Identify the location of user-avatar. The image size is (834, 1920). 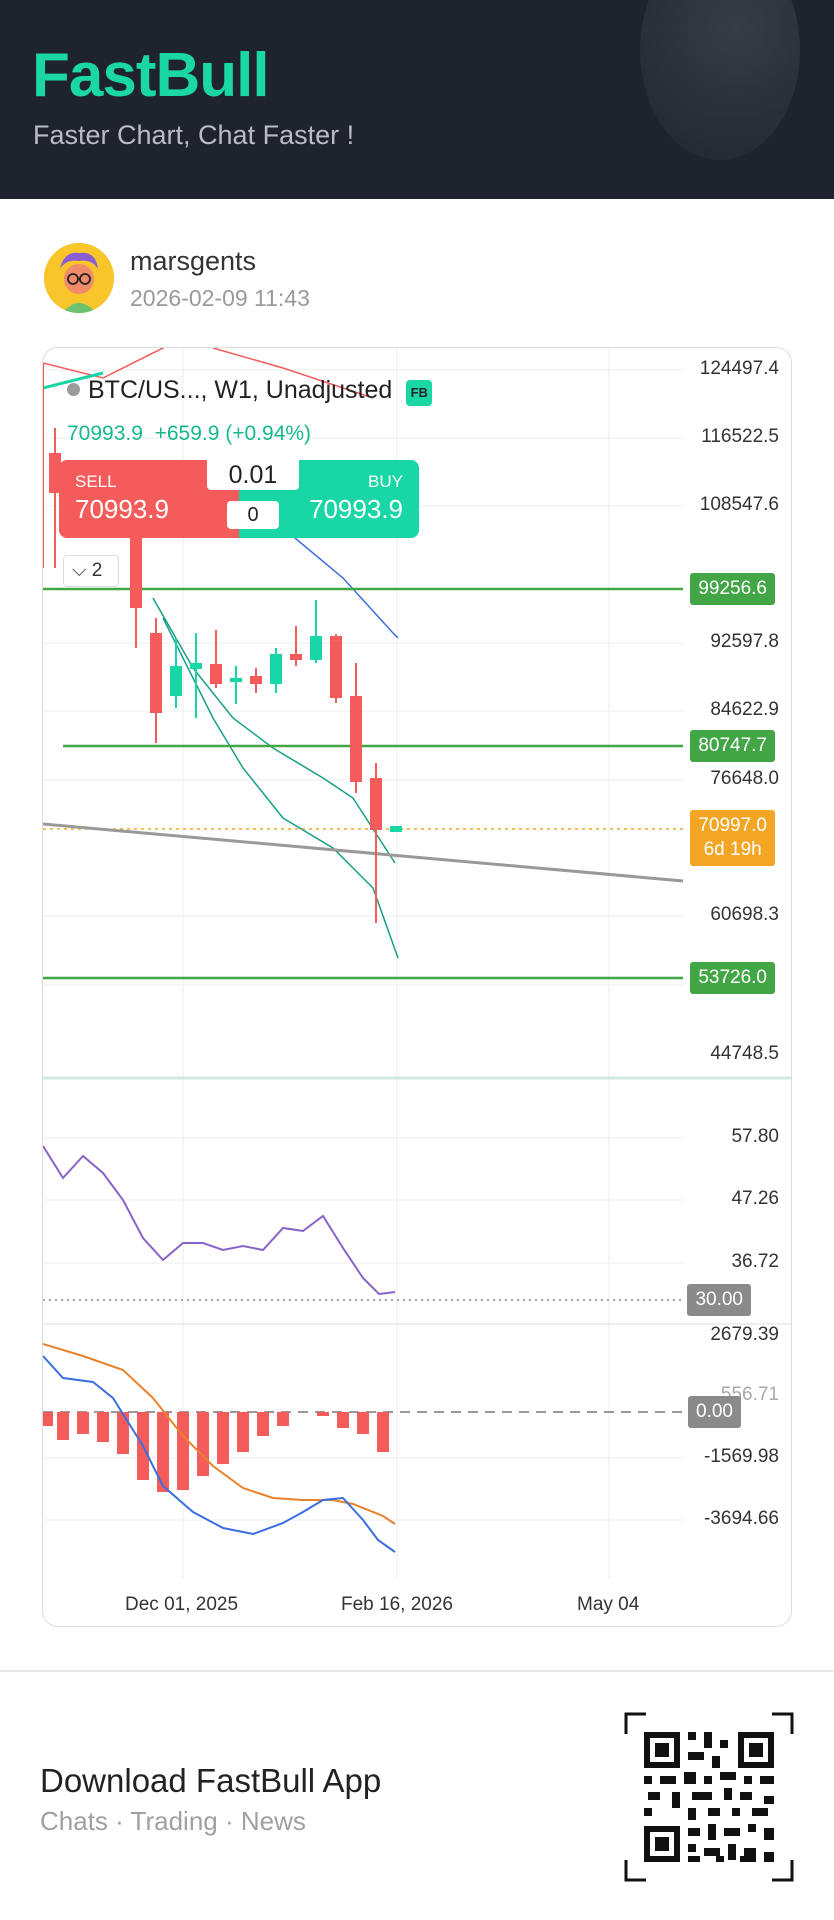
(79, 278).